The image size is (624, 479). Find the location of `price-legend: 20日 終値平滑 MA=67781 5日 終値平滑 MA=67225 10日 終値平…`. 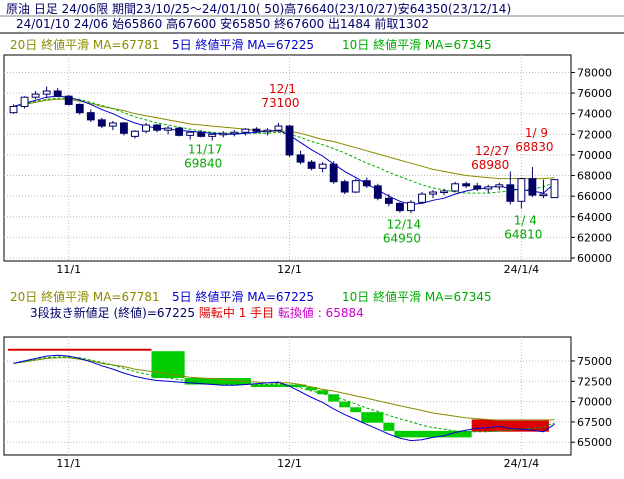

price-legend: 20日 終値平滑 MA=67781 5日 終値平滑 MA=67225 10日 終値平… is located at coordinates (251, 44).